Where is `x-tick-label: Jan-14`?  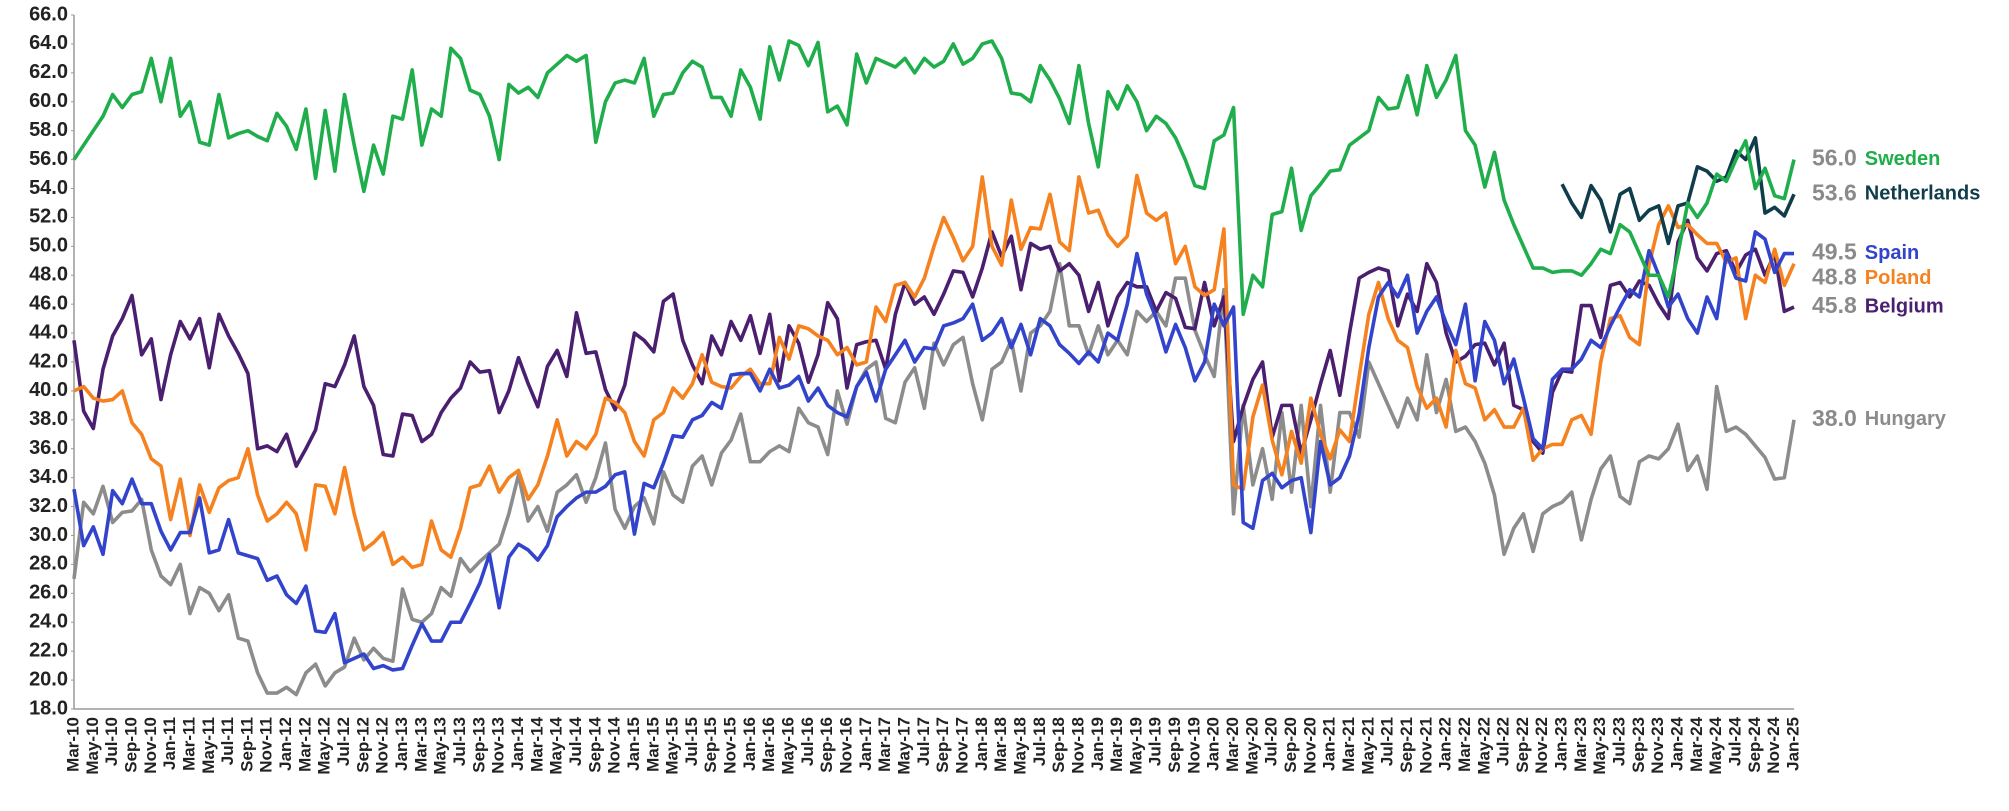 x-tick-label: Jan-14 is located at coordinates (517, 743).